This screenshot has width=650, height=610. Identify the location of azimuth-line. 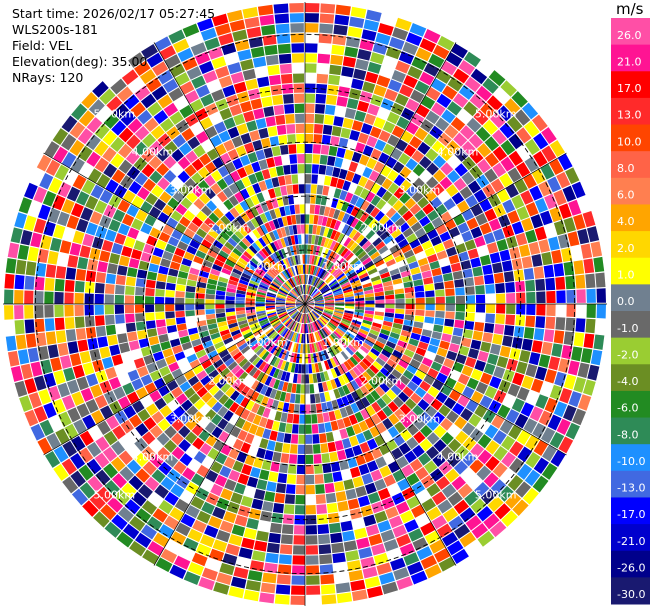
(174, 228).